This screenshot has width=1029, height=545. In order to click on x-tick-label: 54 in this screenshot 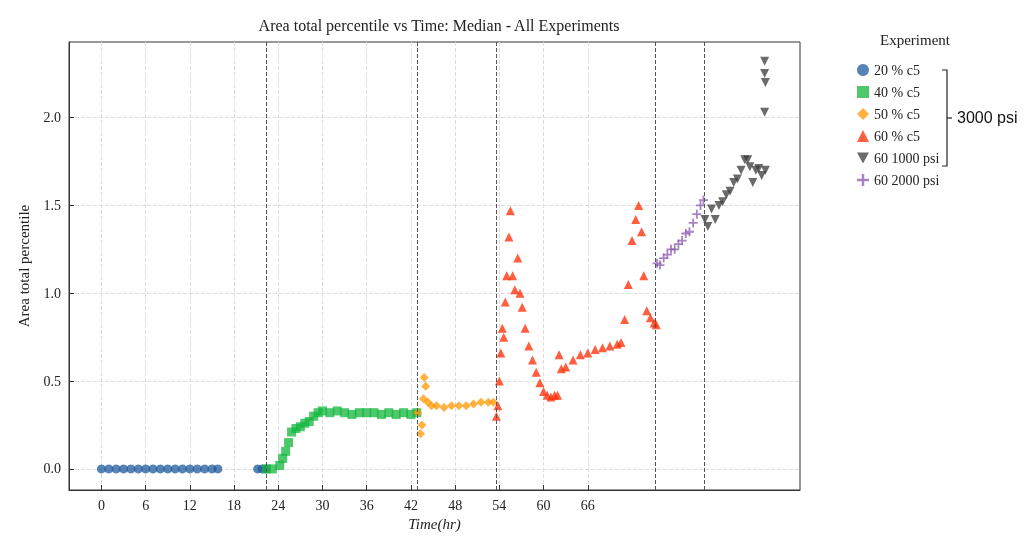, I will do `click(499, 505)`.